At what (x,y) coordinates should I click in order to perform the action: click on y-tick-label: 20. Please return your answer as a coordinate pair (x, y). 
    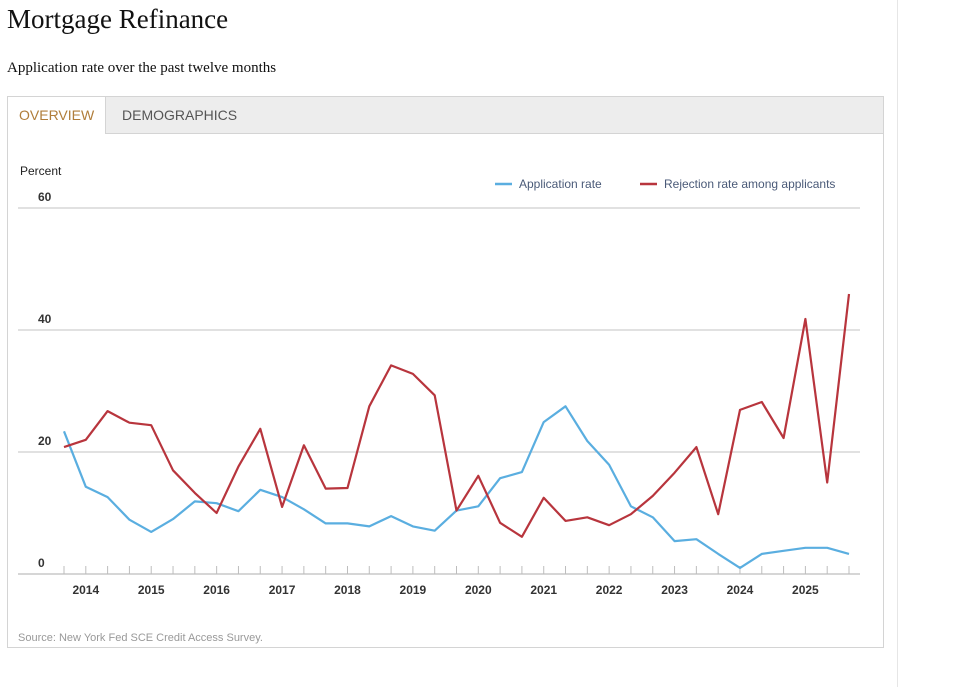
    Looking at the image, I should click on (45, 441).